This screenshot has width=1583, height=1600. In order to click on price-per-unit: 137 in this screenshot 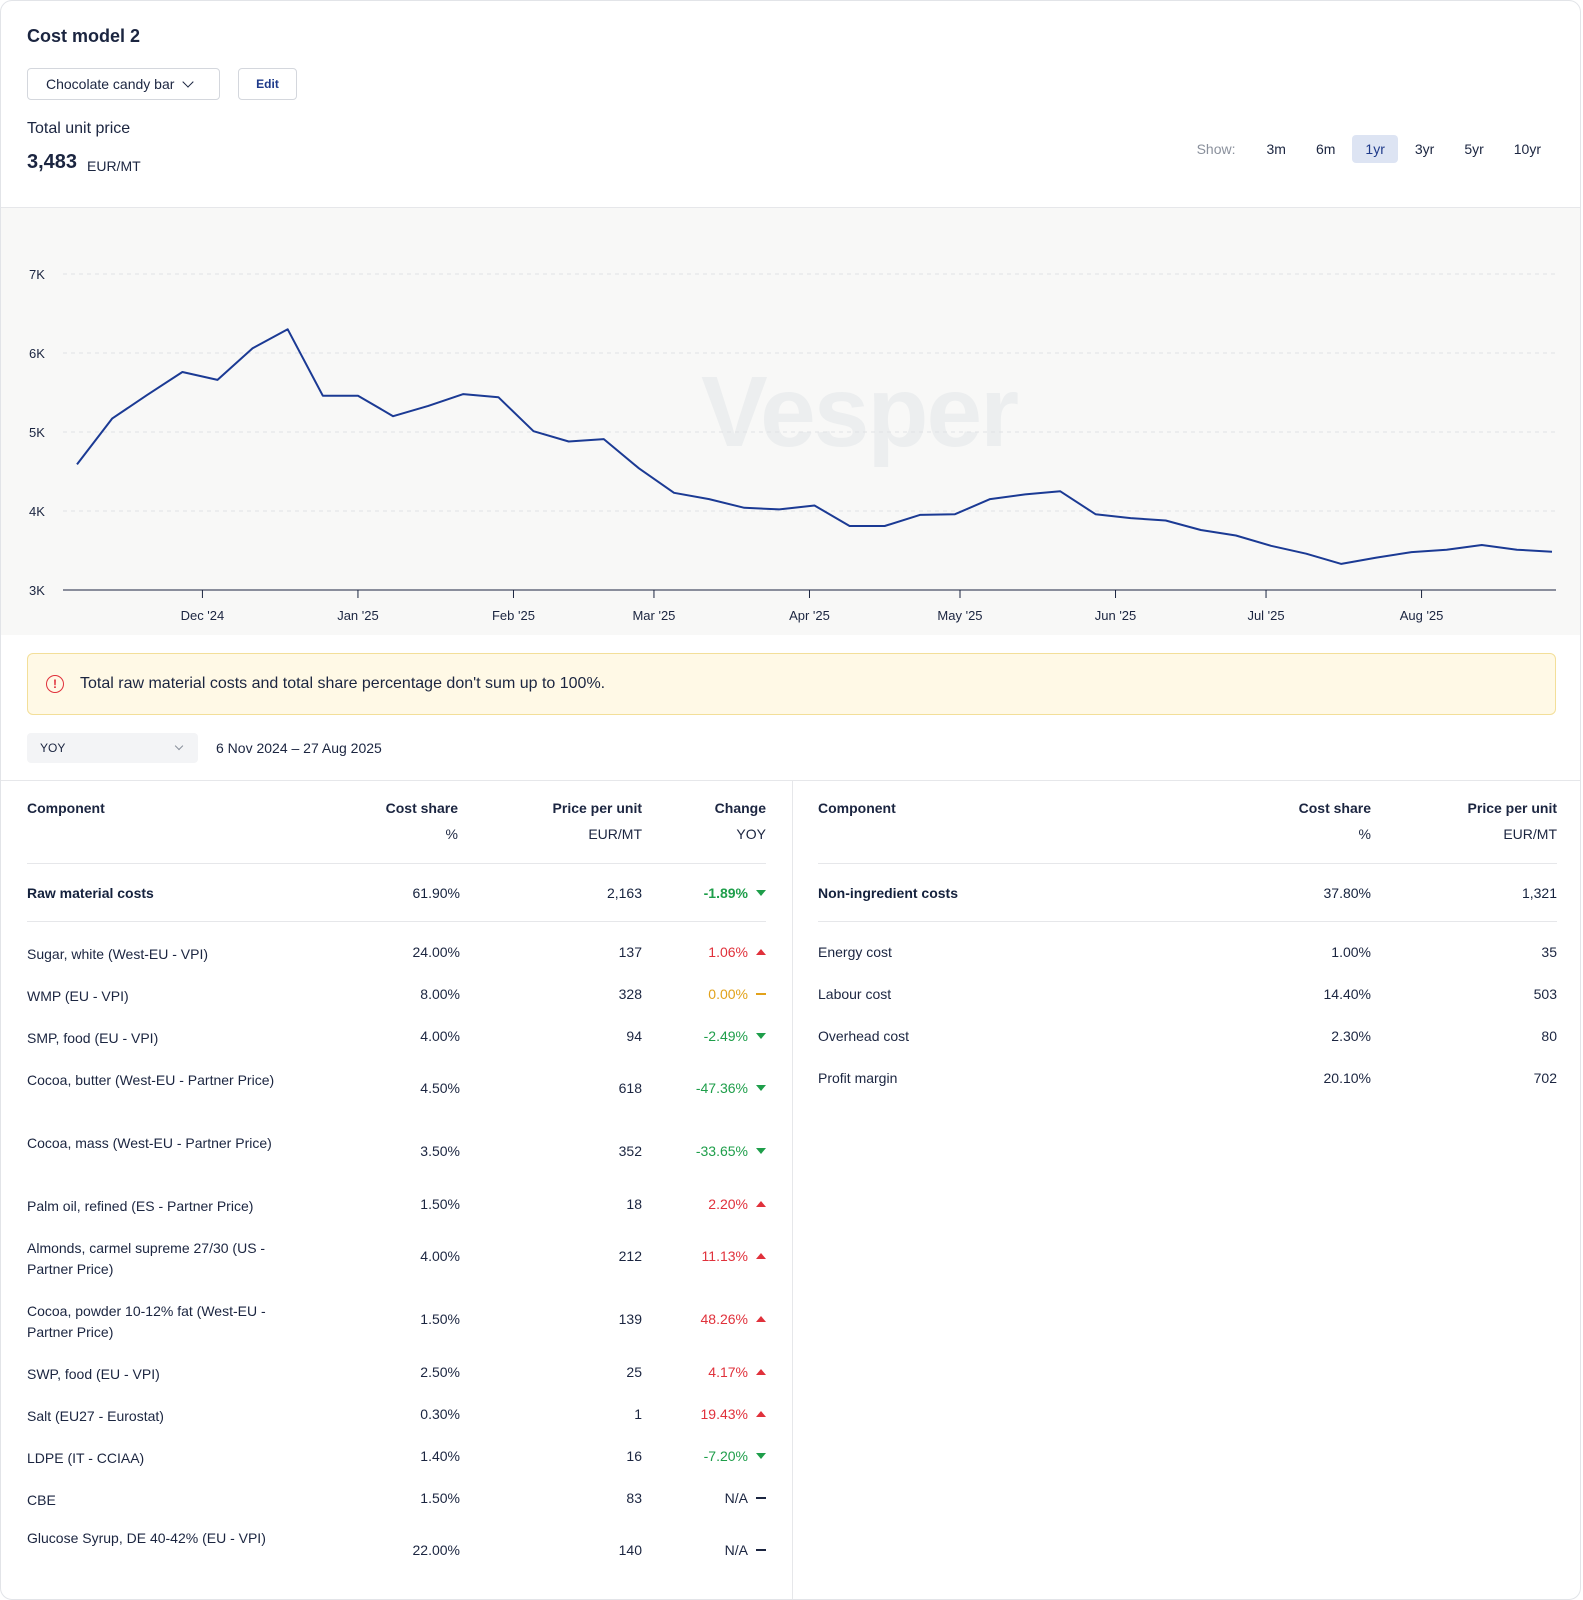, I will do `click(630, 952)`.